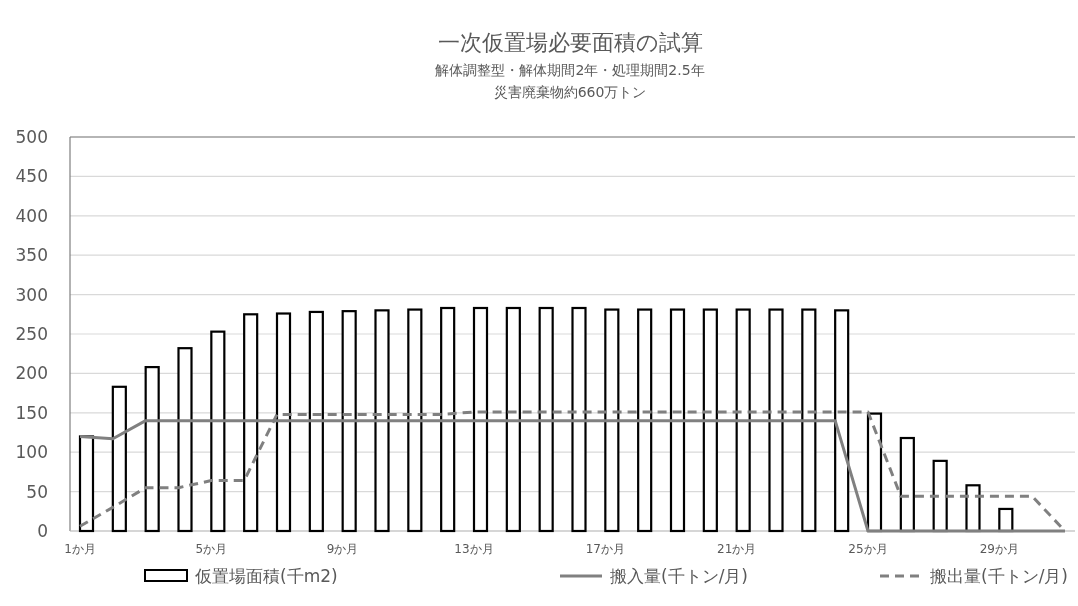 The height and width of the screenshot is (606, 1078). I want to click on y-tick-label: 100, so click(31, 452).